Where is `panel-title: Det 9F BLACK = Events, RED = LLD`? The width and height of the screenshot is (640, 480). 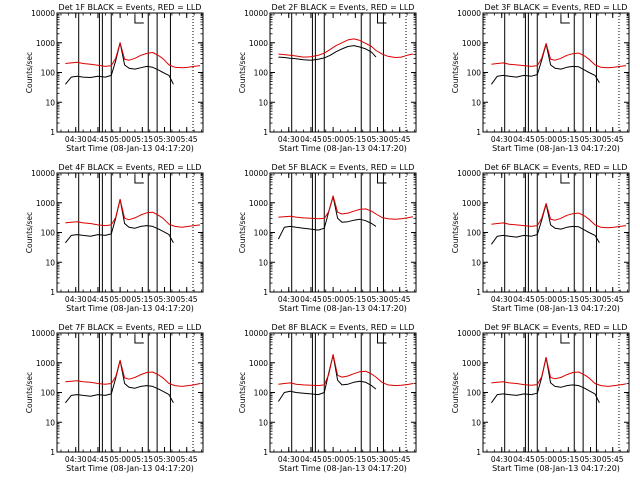
panel-title: Det 9F BLACK = Events, RED = LLD is located at coordinates (556, 327).